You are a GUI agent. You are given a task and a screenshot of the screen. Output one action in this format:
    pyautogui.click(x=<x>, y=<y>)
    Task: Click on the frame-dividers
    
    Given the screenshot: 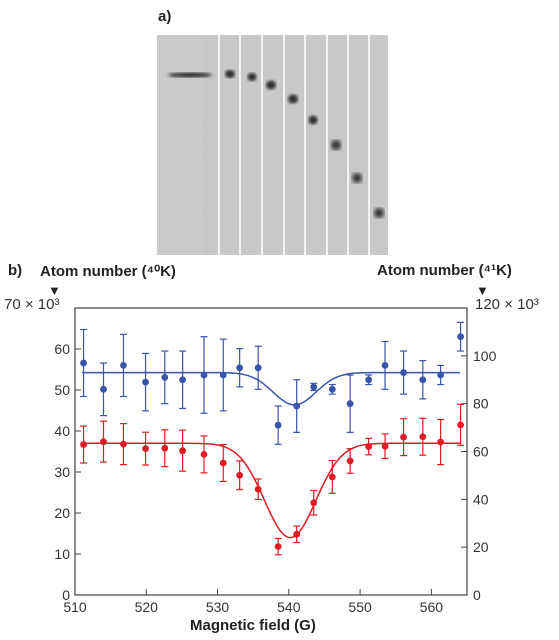 What is the action you would take?
    pyautogui.click(x=294, y=145)
    